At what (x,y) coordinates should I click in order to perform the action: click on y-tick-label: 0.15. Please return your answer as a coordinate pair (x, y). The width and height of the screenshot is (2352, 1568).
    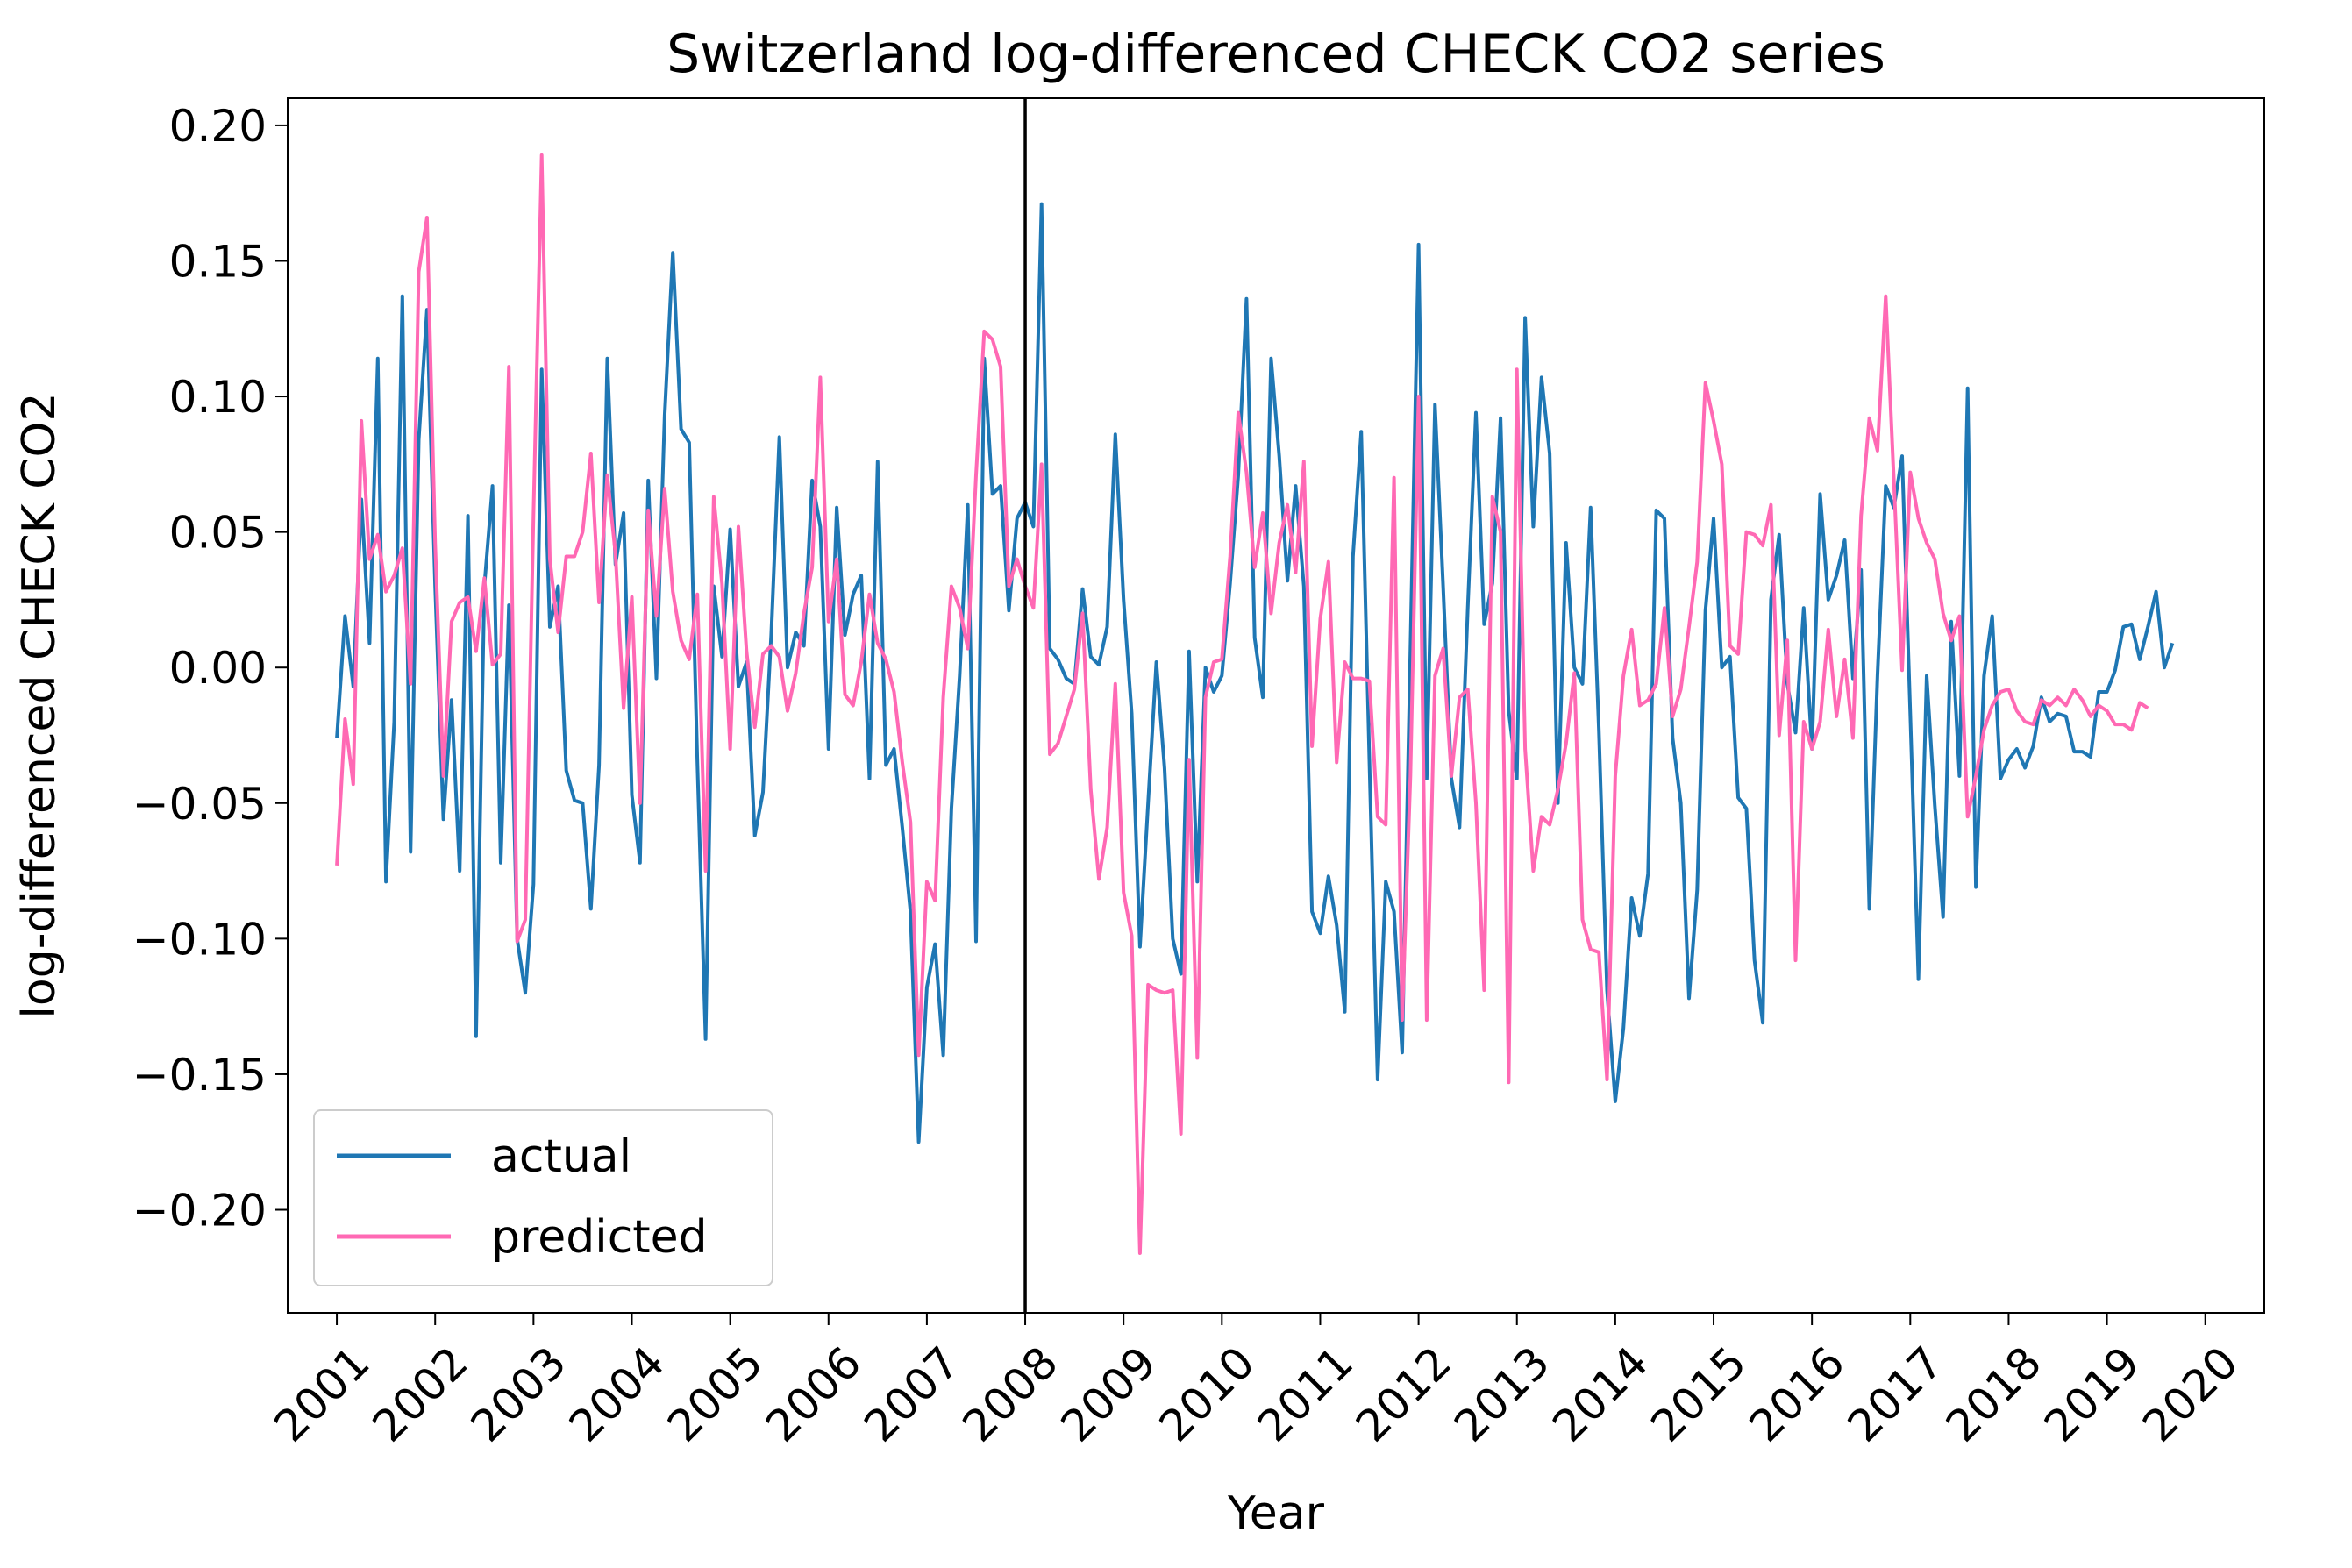
    Looking at the image, I should click on (218, 262).